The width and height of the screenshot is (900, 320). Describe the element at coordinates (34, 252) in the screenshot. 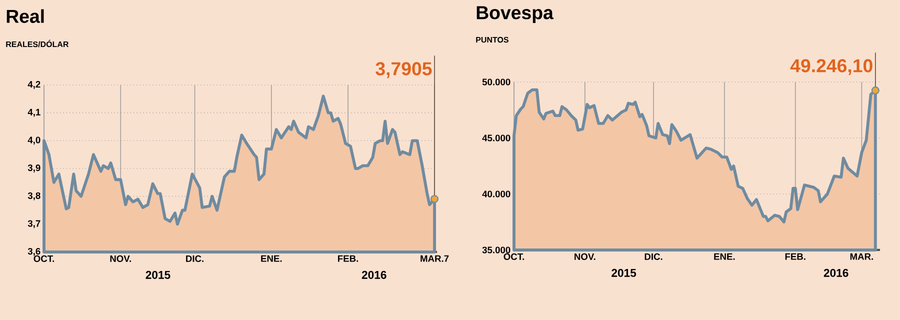

I see `y-tick-label: 3,6` at that location.